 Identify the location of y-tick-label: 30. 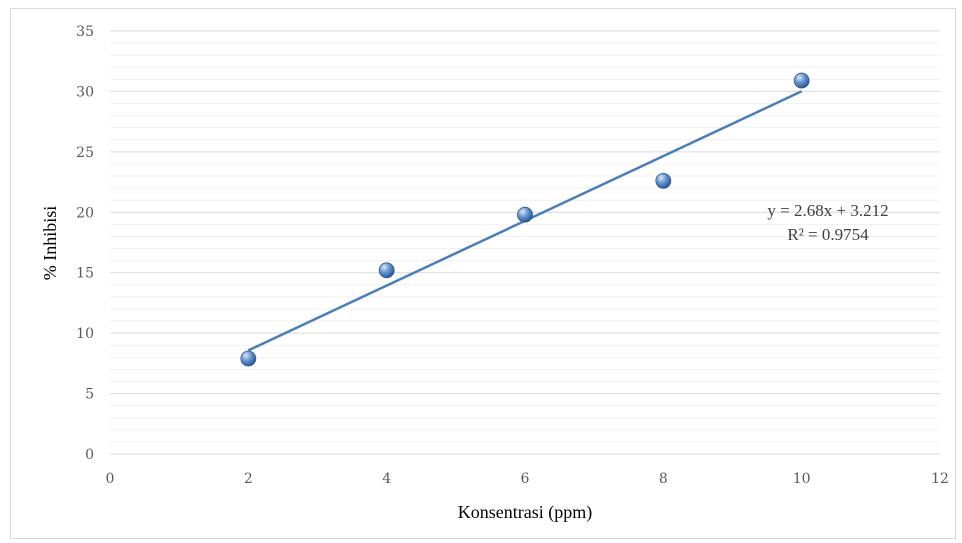
(85, 92).